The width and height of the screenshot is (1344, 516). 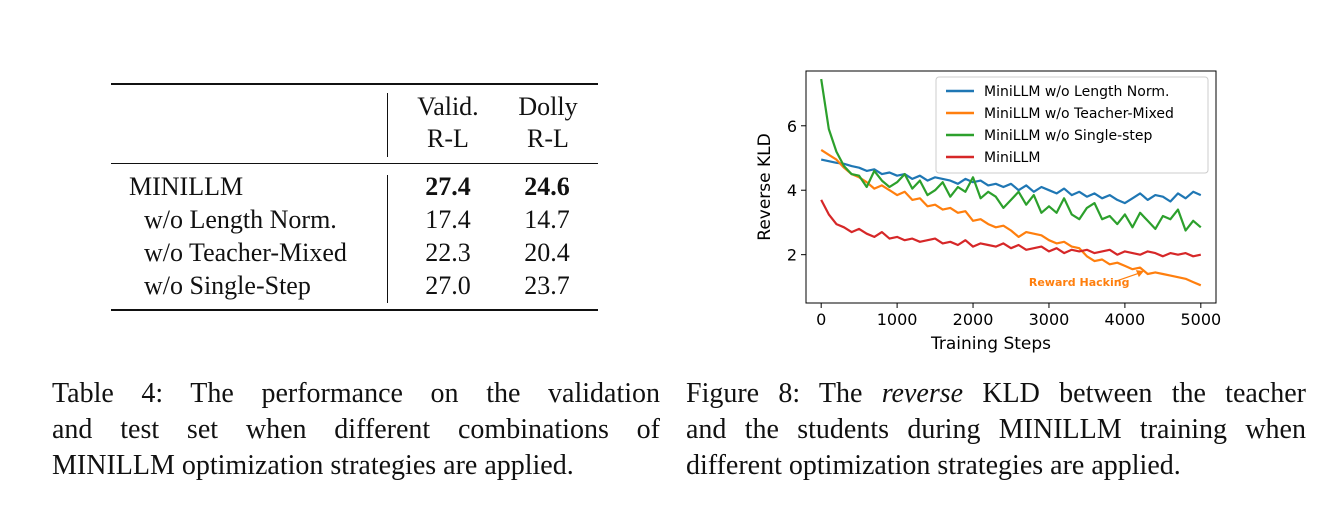 What do you see at coordinates (547, 285) in the screenshot?
I see `row-single-step-dolly: 23.7` at bounding box center [547, 285].